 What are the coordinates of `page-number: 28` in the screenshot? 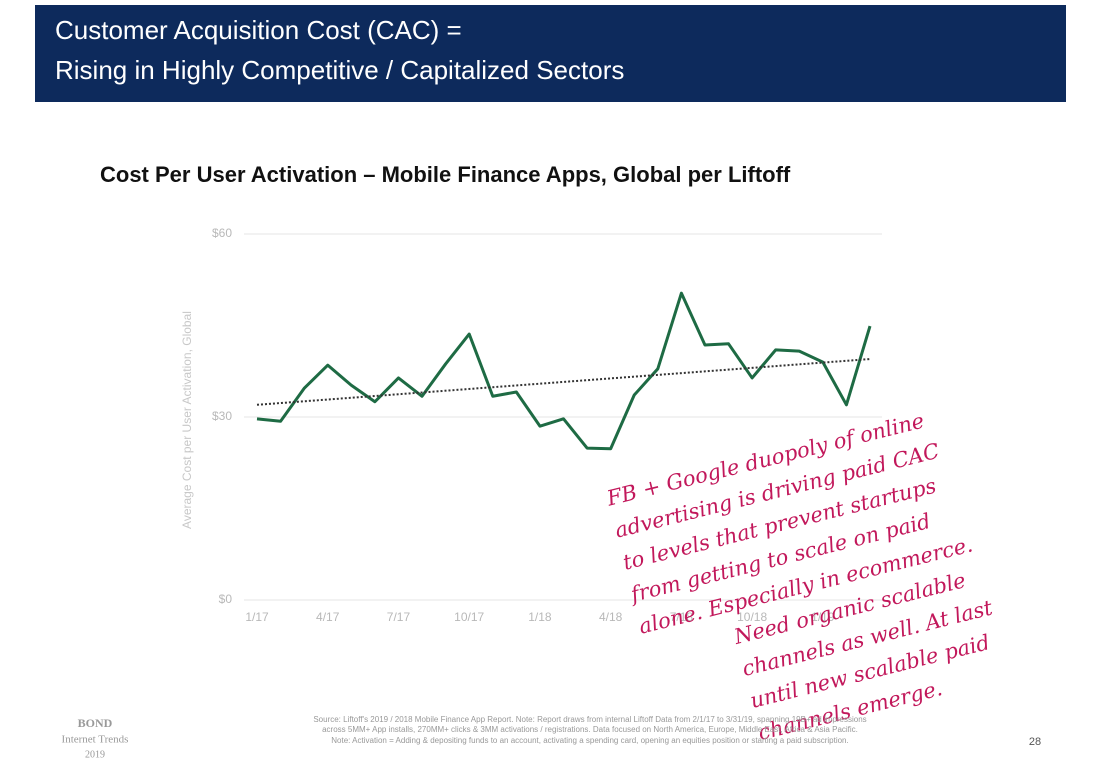 It's located at (1035, 742).